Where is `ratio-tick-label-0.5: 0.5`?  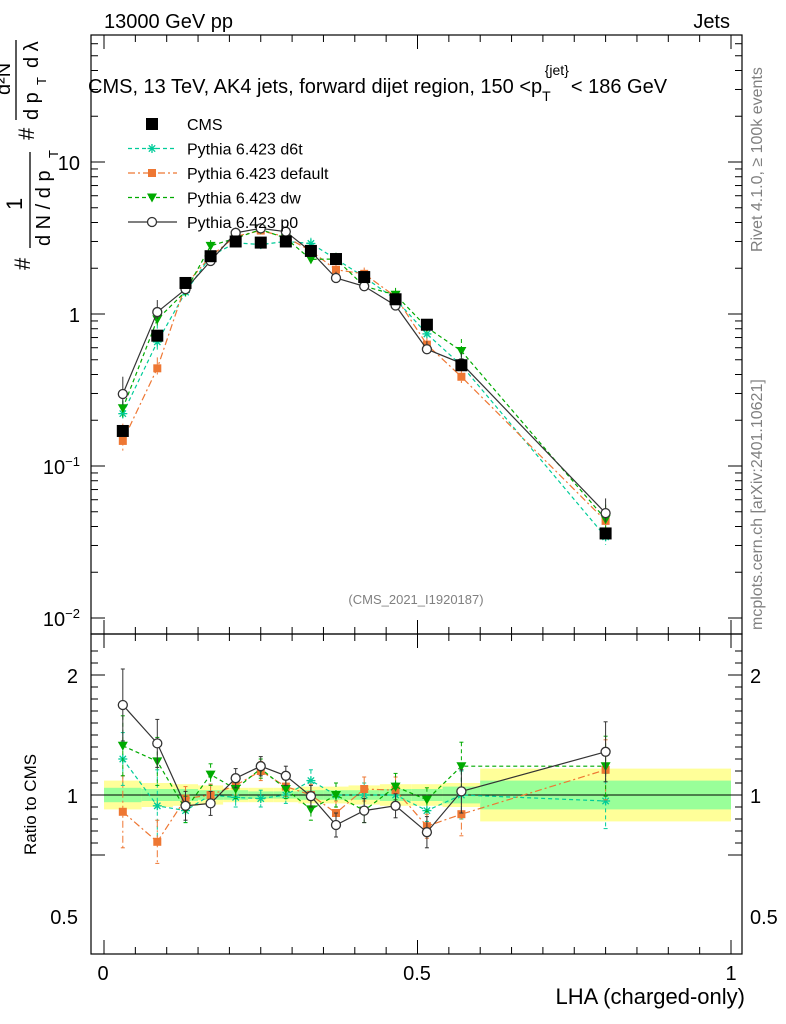
ratio-tick-label-0.5: 0.5 is located at coordinates (64, 918).